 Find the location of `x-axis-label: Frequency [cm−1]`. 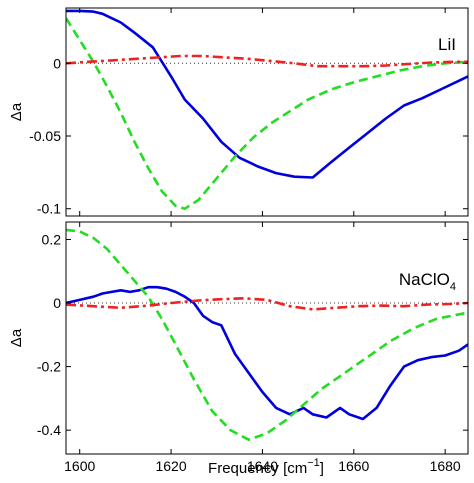

x-axis-label: Frequency [cm−1] is located at coordinates (266, 467).